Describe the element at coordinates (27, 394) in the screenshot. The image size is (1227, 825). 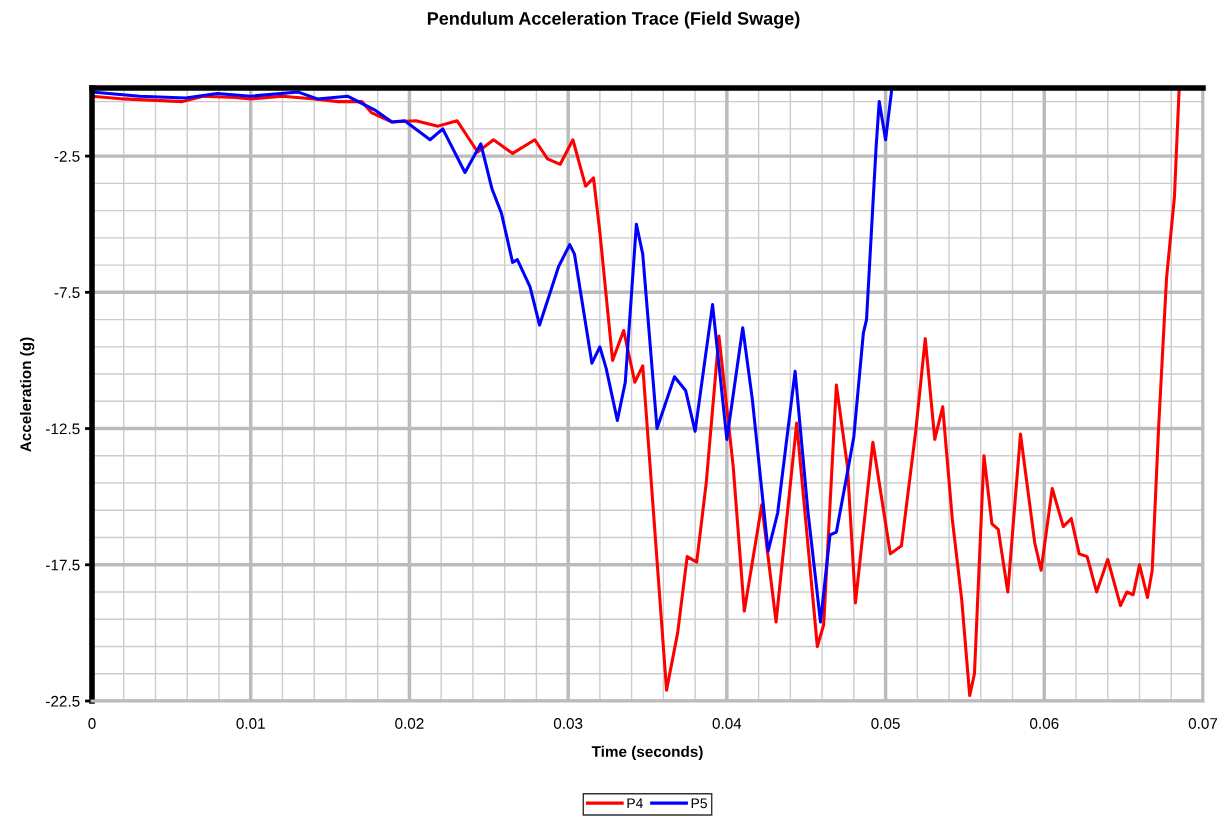
I see `y-axis-title: Acceleration (g)` at that location.